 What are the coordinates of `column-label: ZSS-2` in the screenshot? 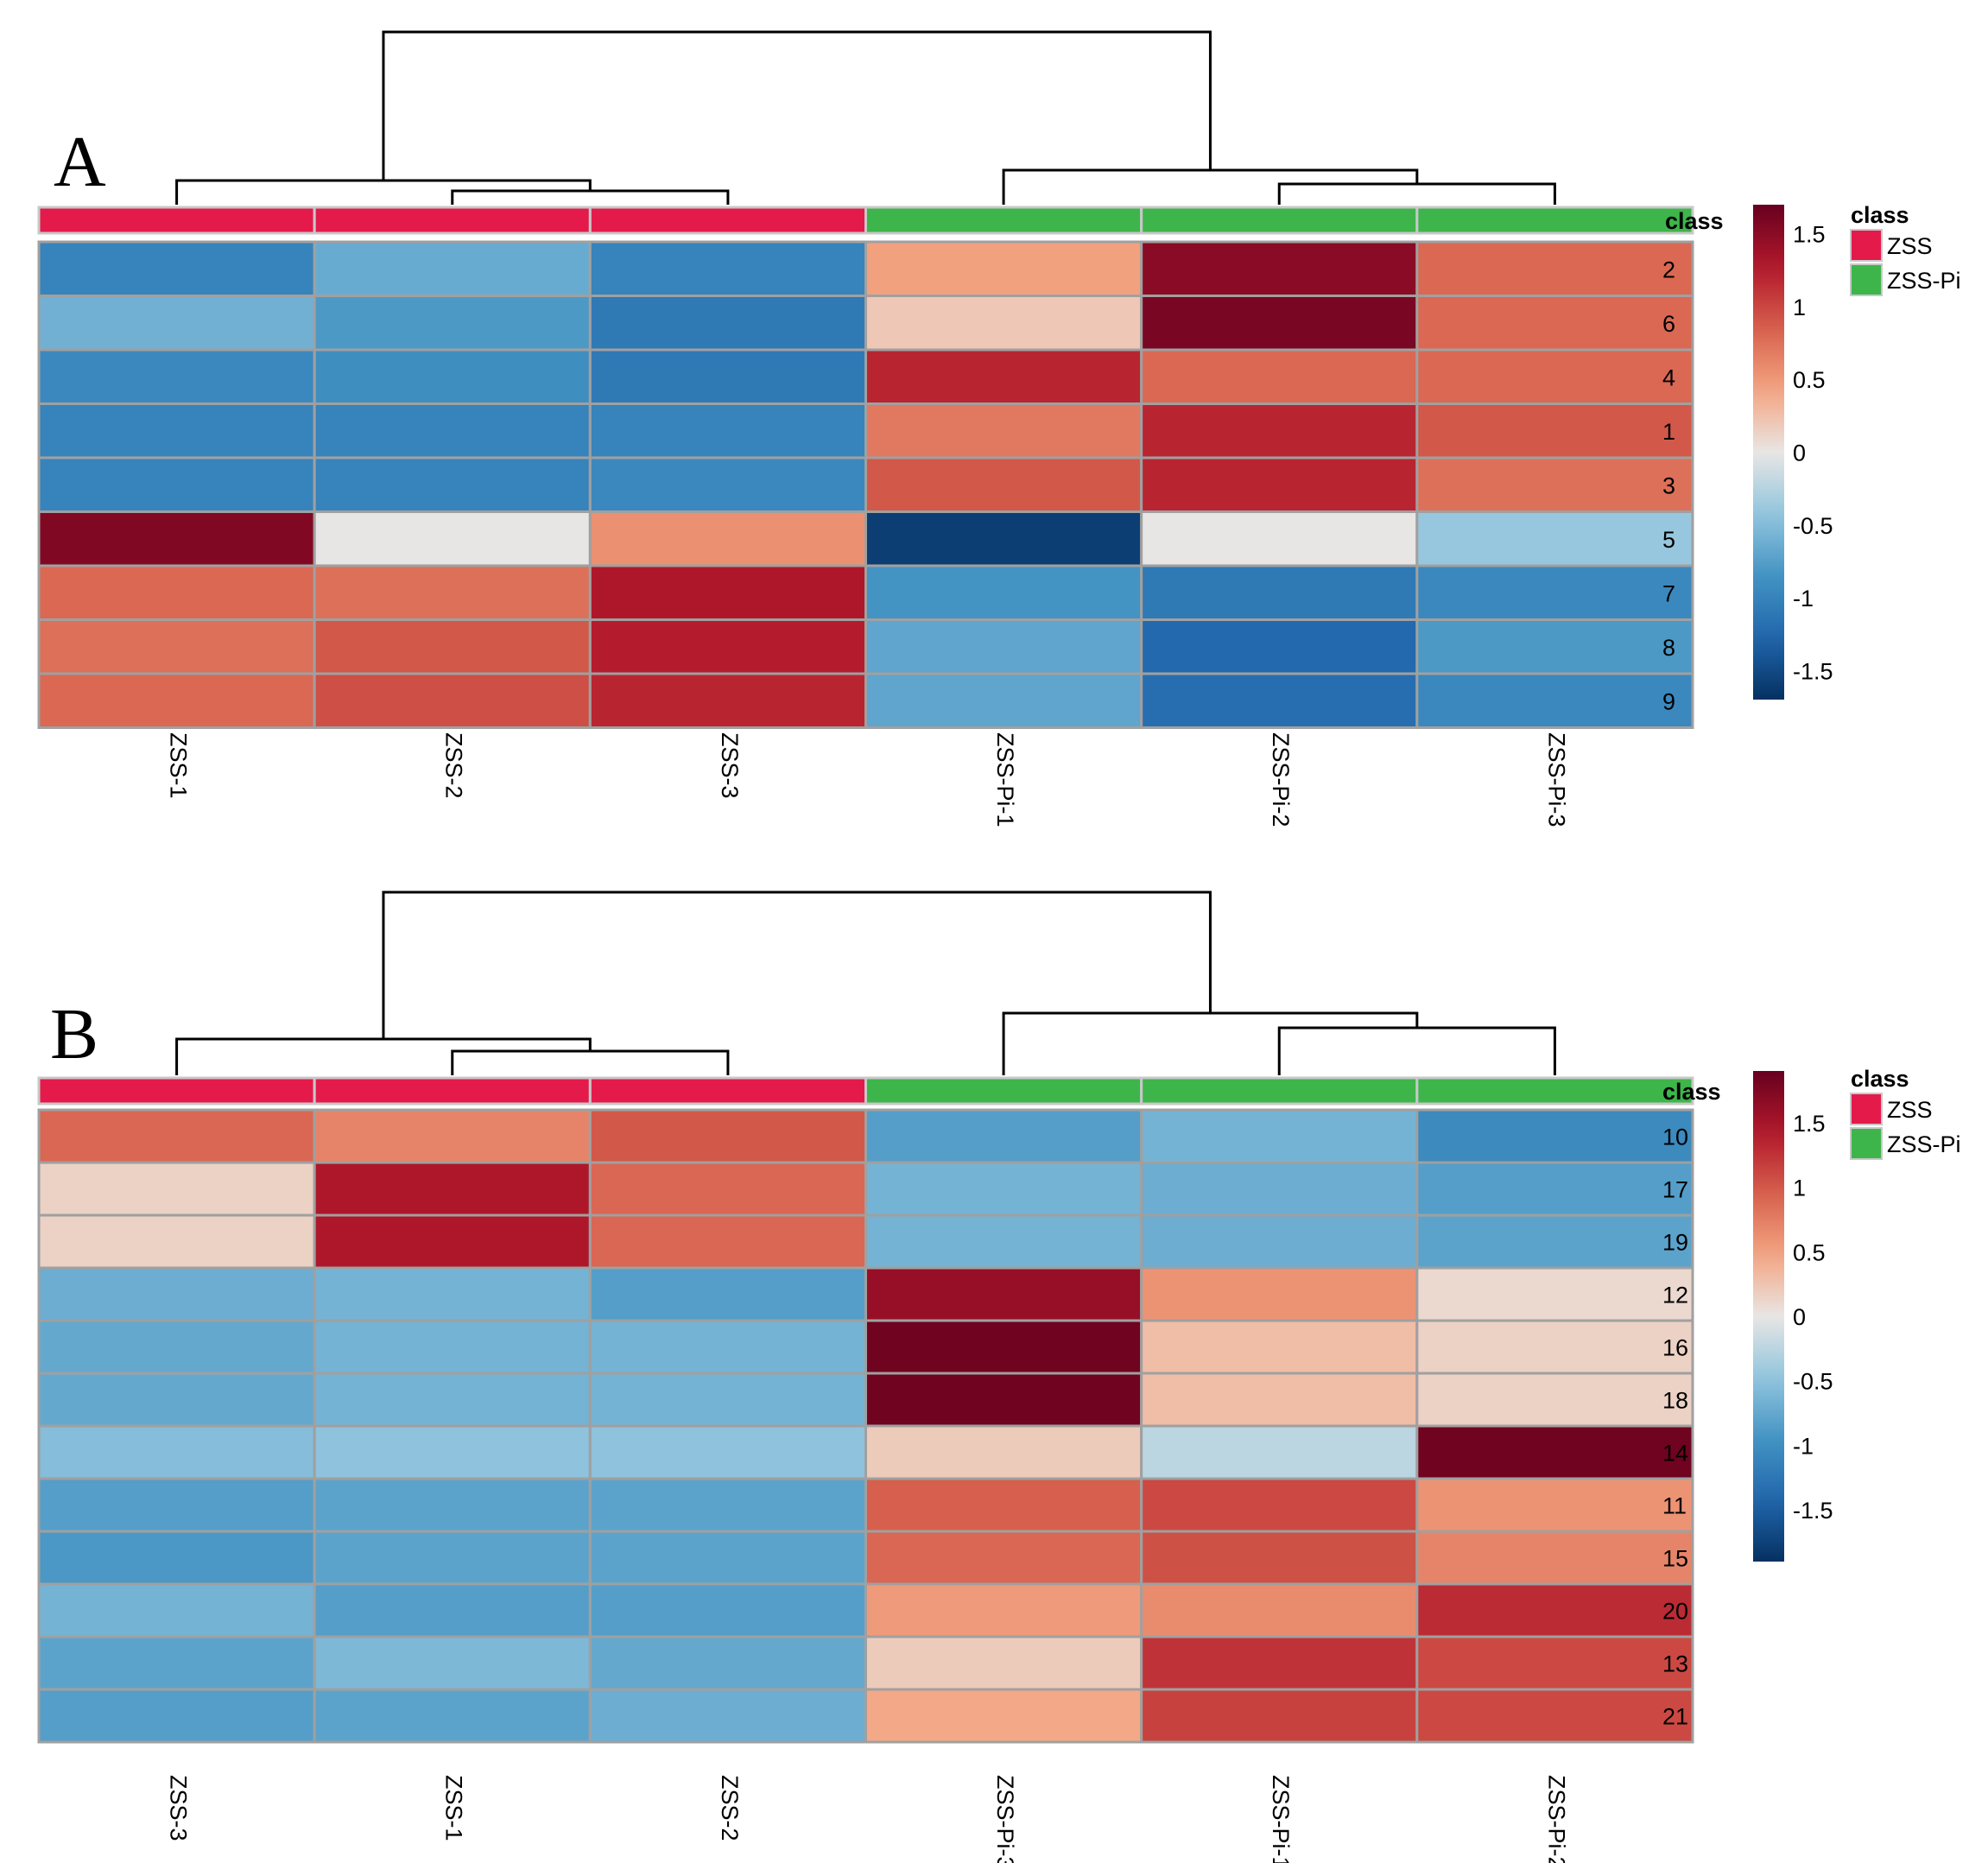 It's located at (730, 1808).